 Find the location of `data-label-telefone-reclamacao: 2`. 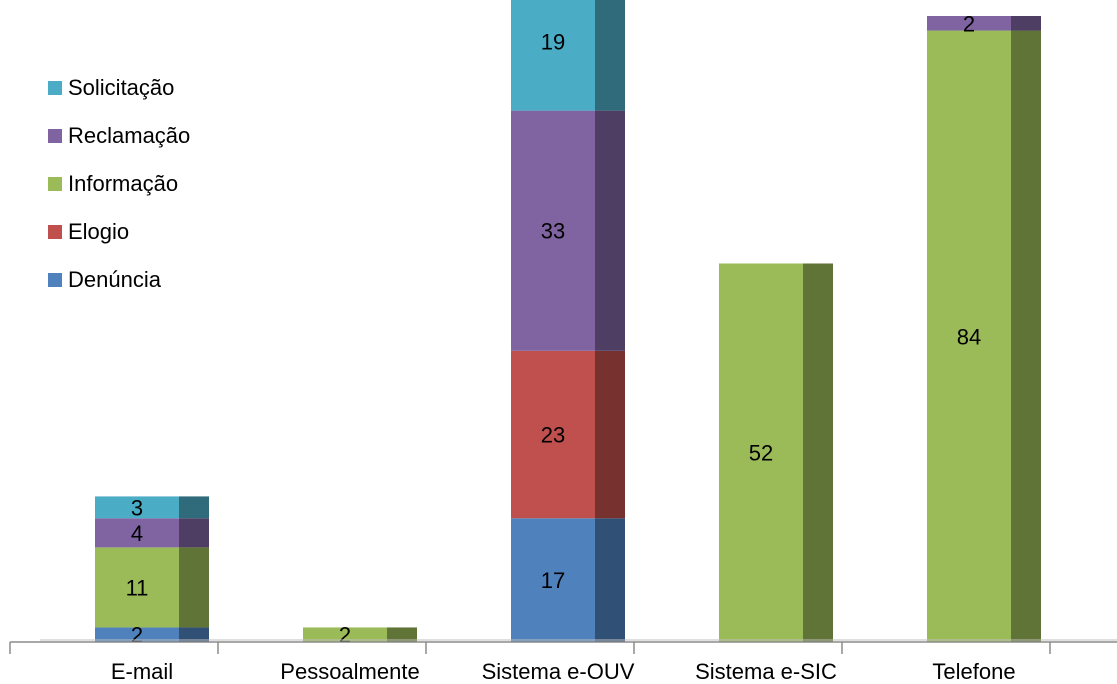

data-label-telefone-reclamacao: 2 is located at coordinates (969, 23).